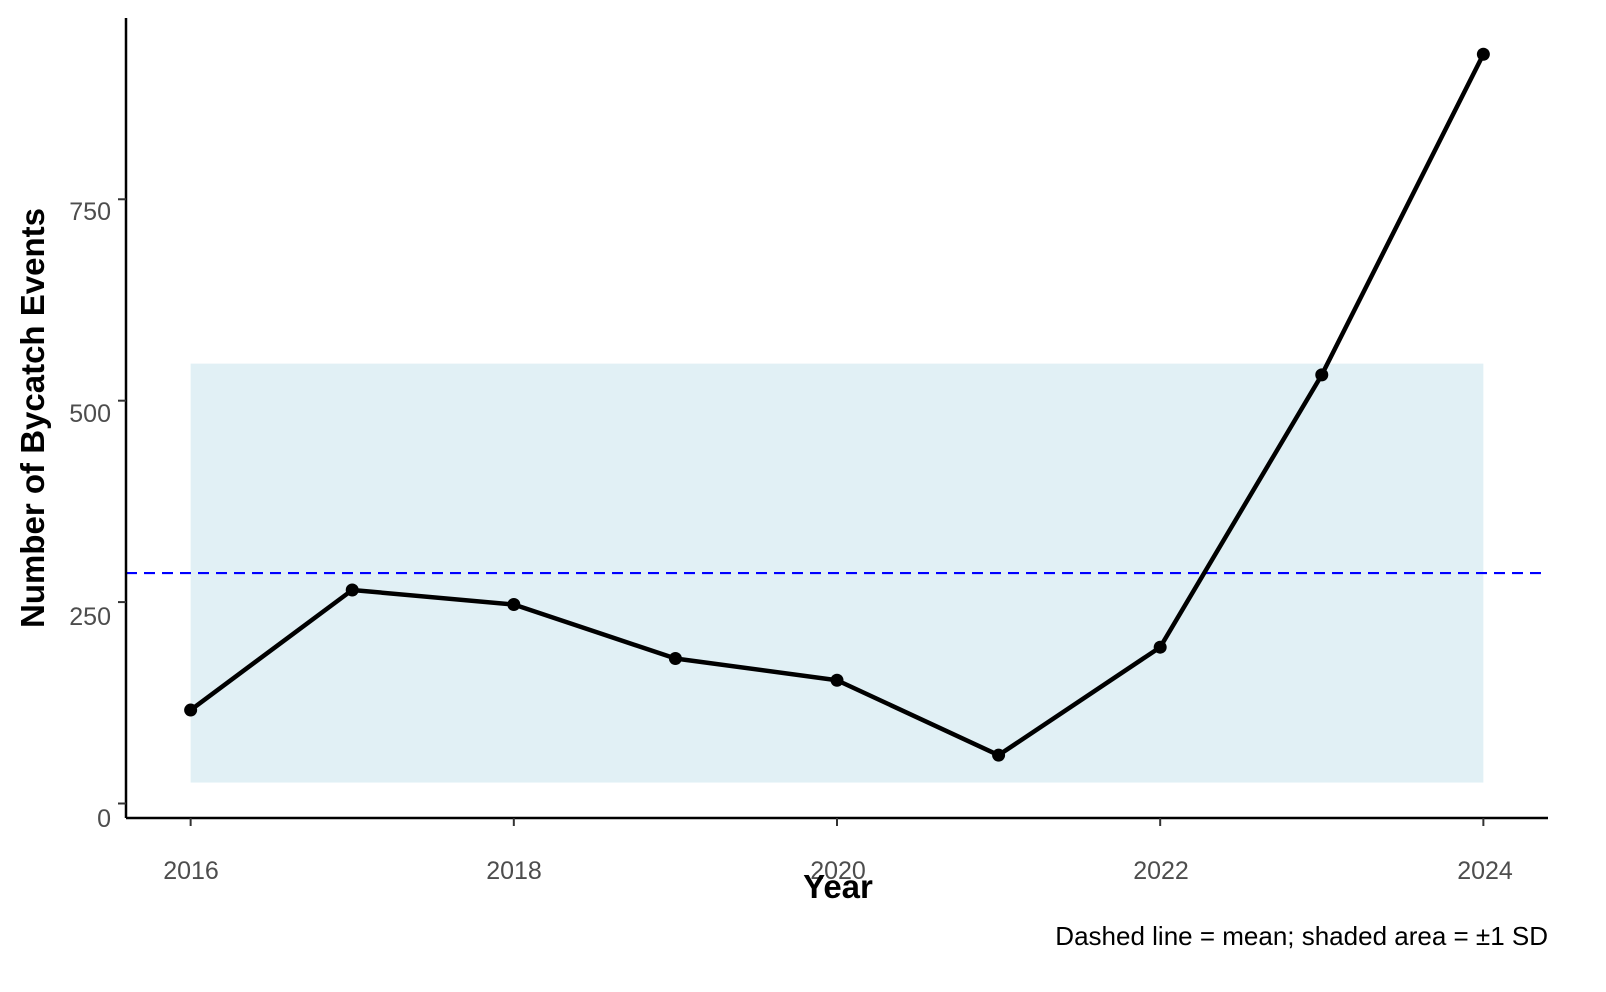 The width and height of the screenshot is (1606, 992). What do you see at coordinates (1161, 871) in the screenshot?
I see `x-tick-label: 2022` at bounding box center [1161, 871].